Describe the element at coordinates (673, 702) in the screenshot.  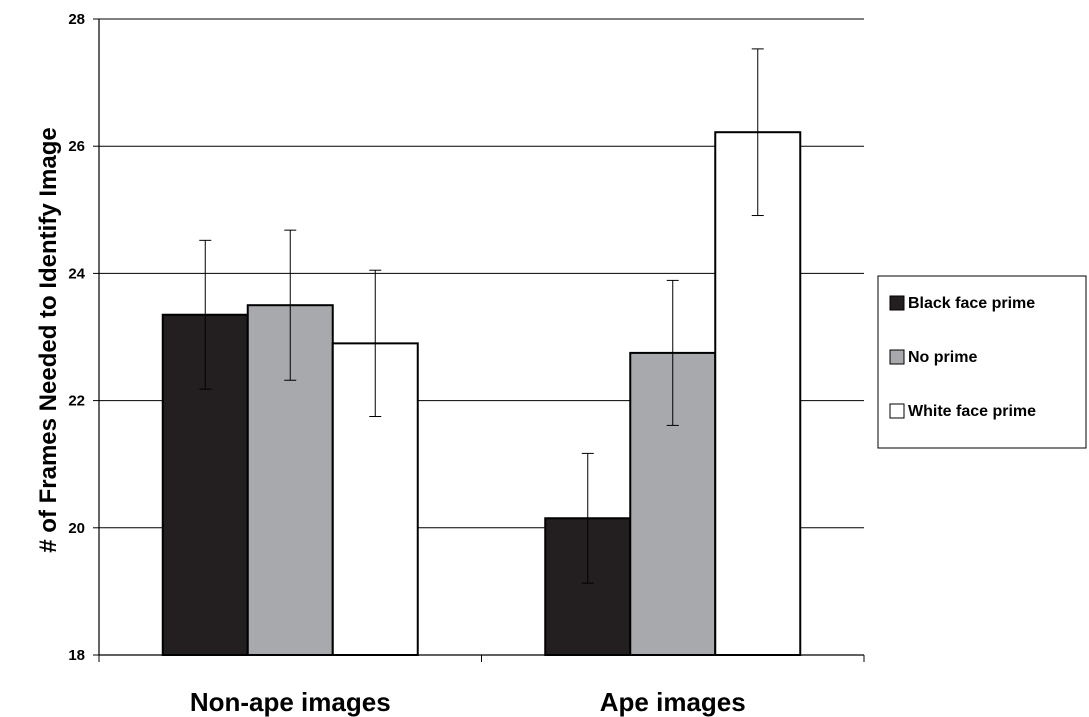
I see `x-category-label: Ape images` at that location.